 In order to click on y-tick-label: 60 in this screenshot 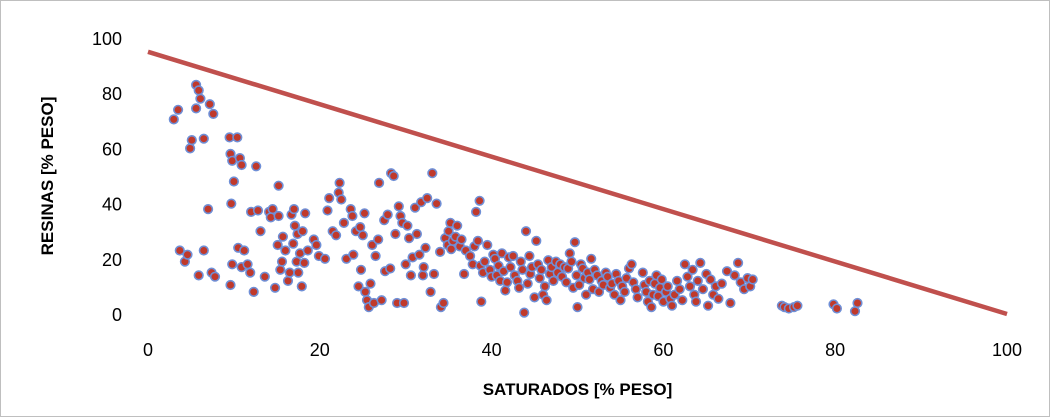, I will do `click(112, 149)`.